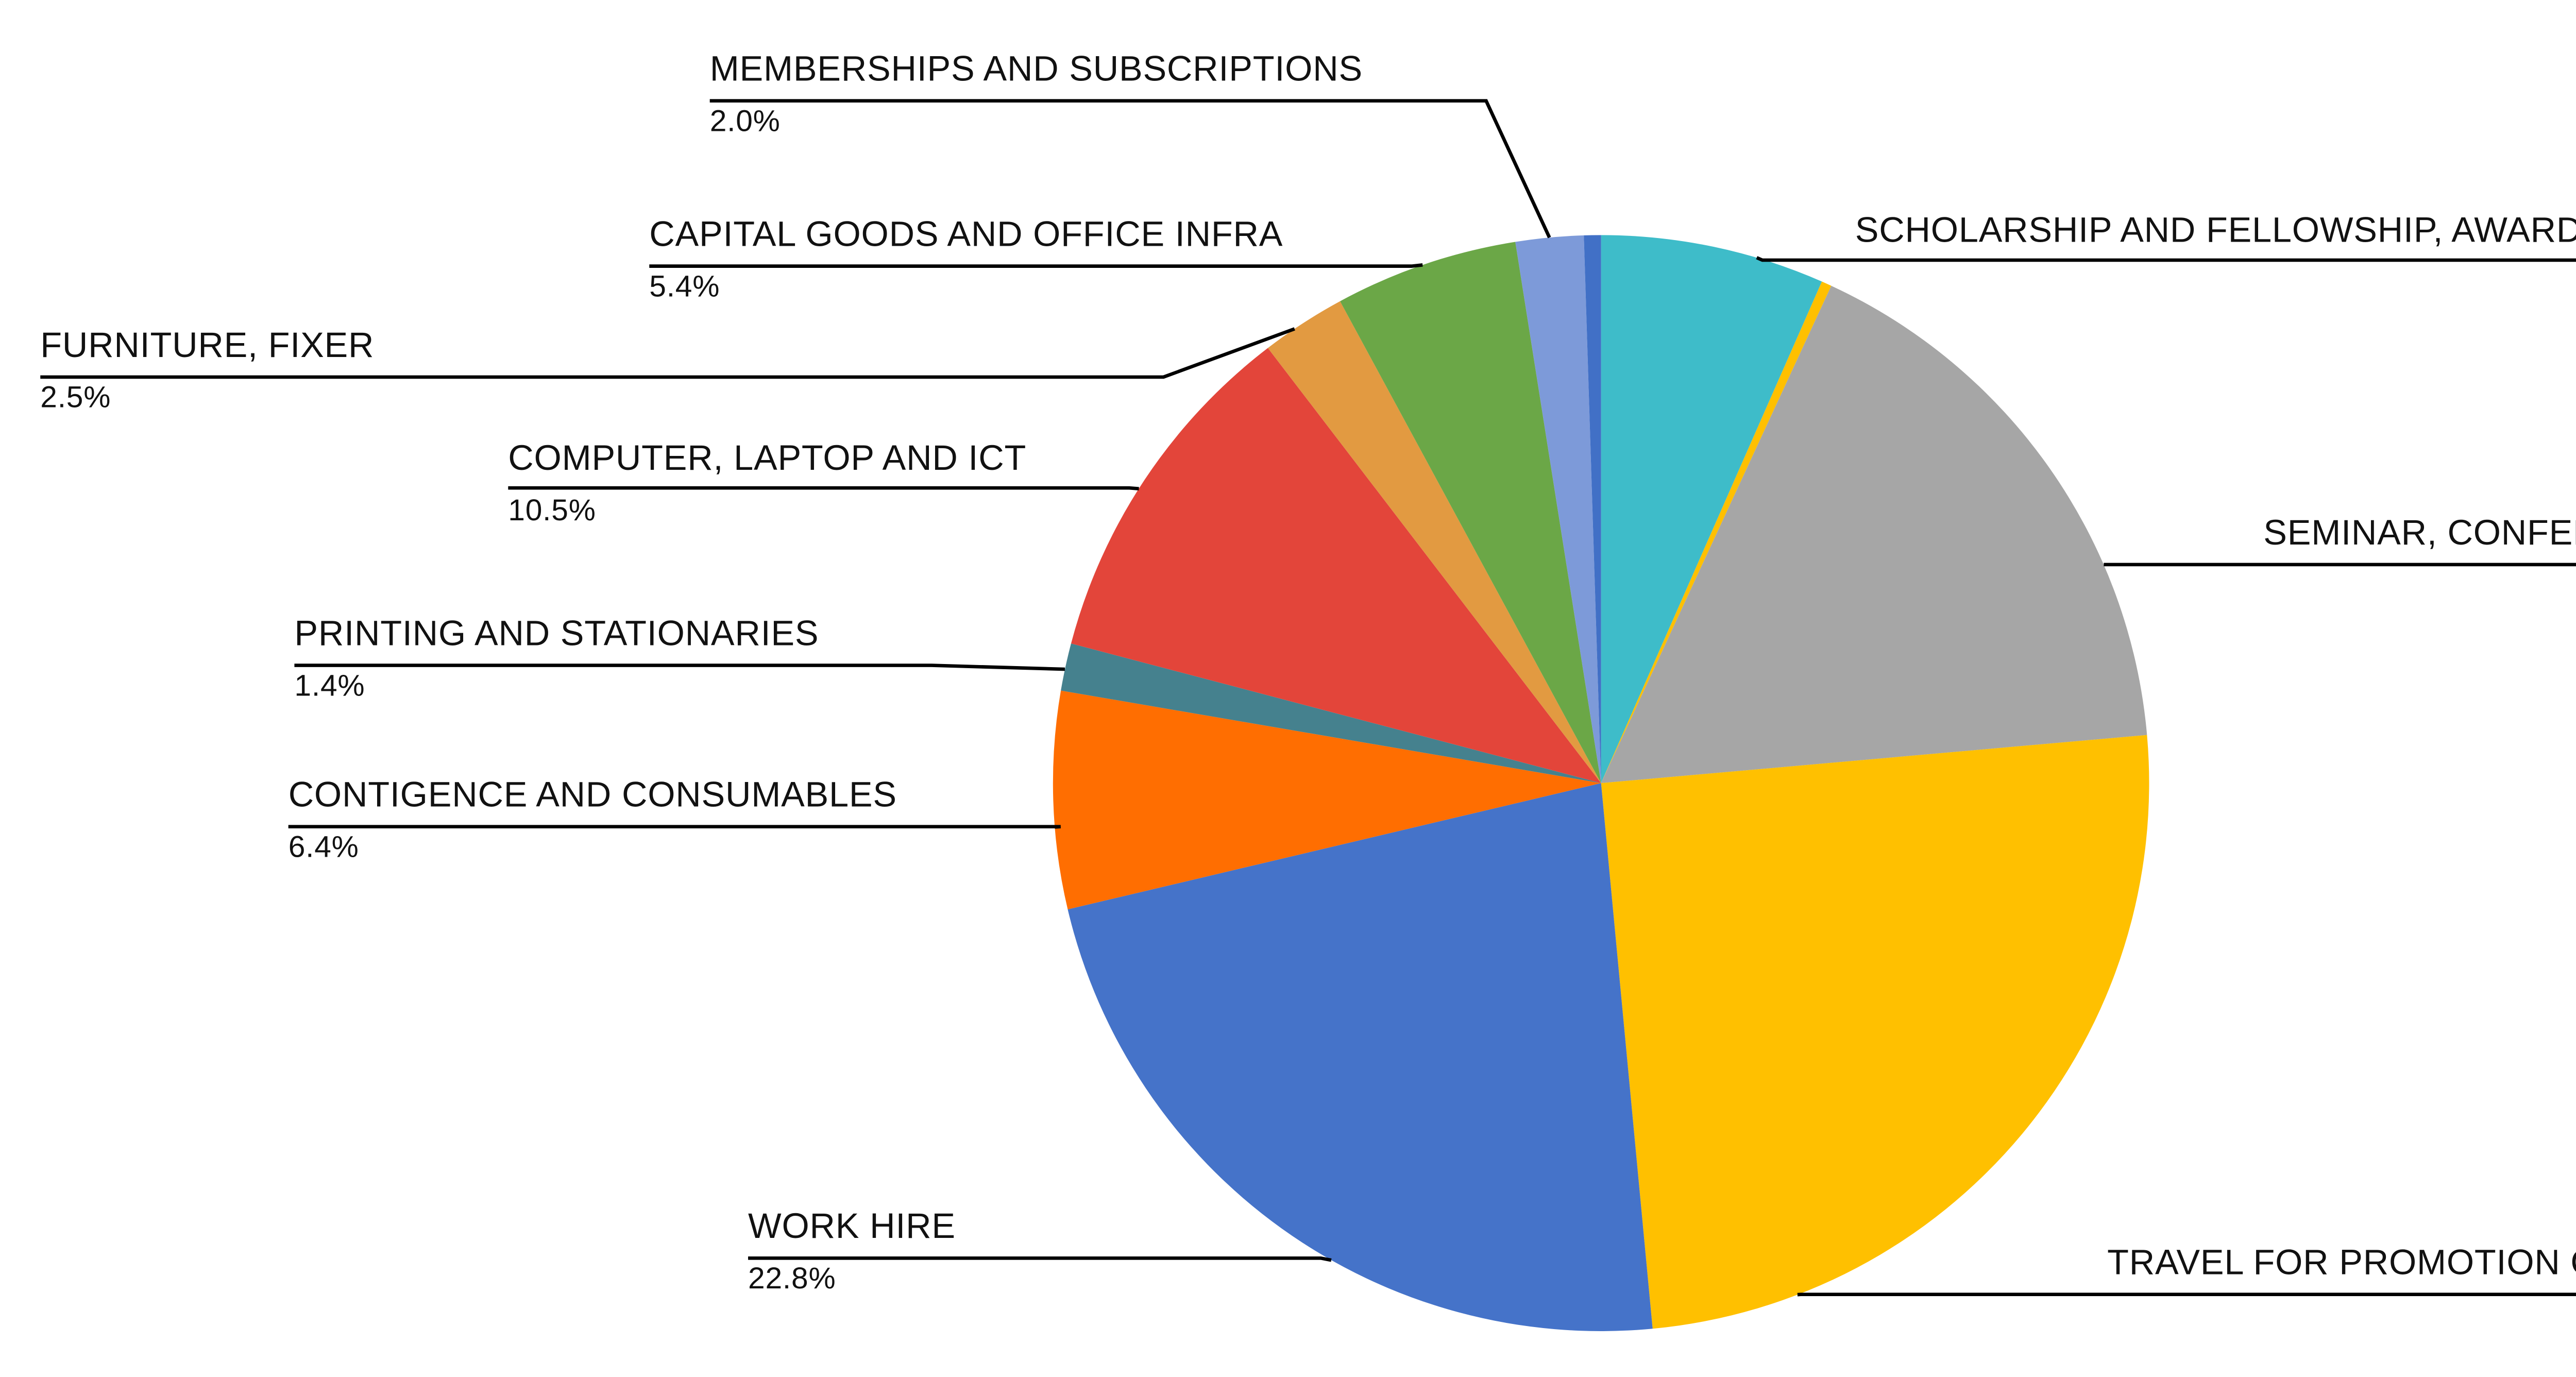 This screenshot has width=2576, height=1377. Describe the element at coordinates (1036, 265) in the screenshot. I see `leader-line-capital` at that location.